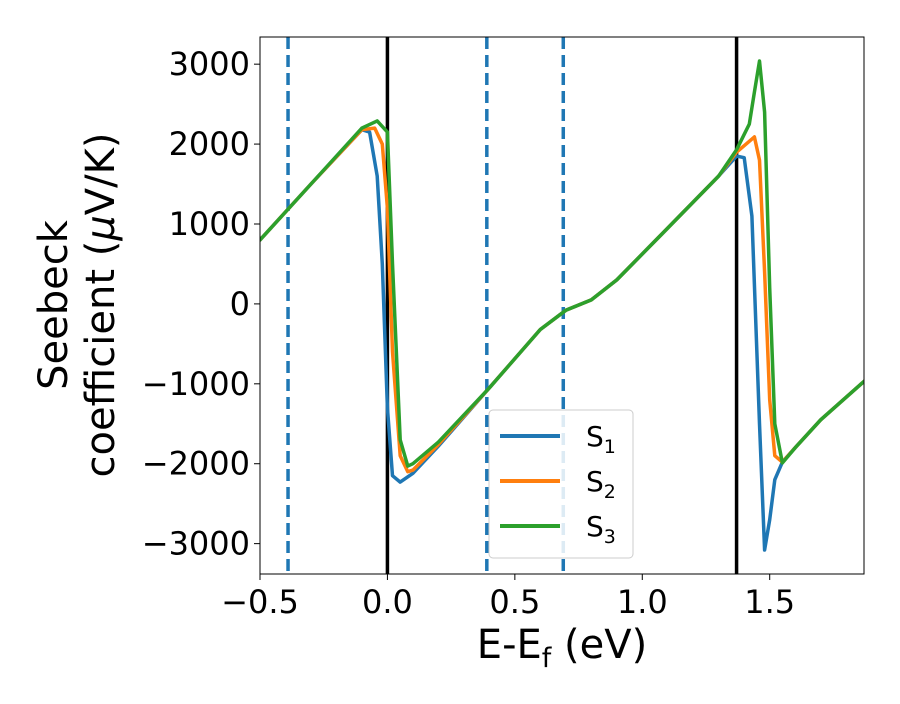  I want to click on y-tick-label: −2000, so click(196, 464).